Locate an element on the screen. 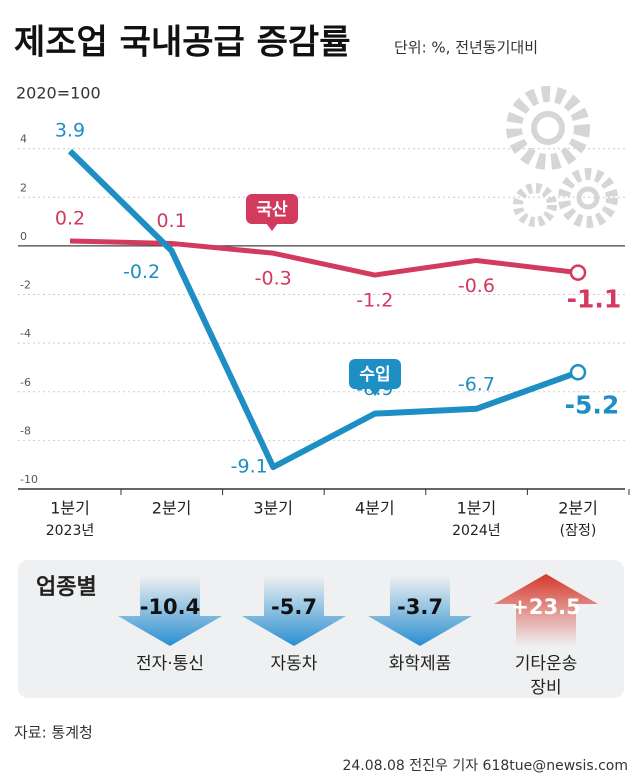 The height and width of the screenshot is (783, 640). source: 자료: 통계청 is located at coordinates (53, 733).